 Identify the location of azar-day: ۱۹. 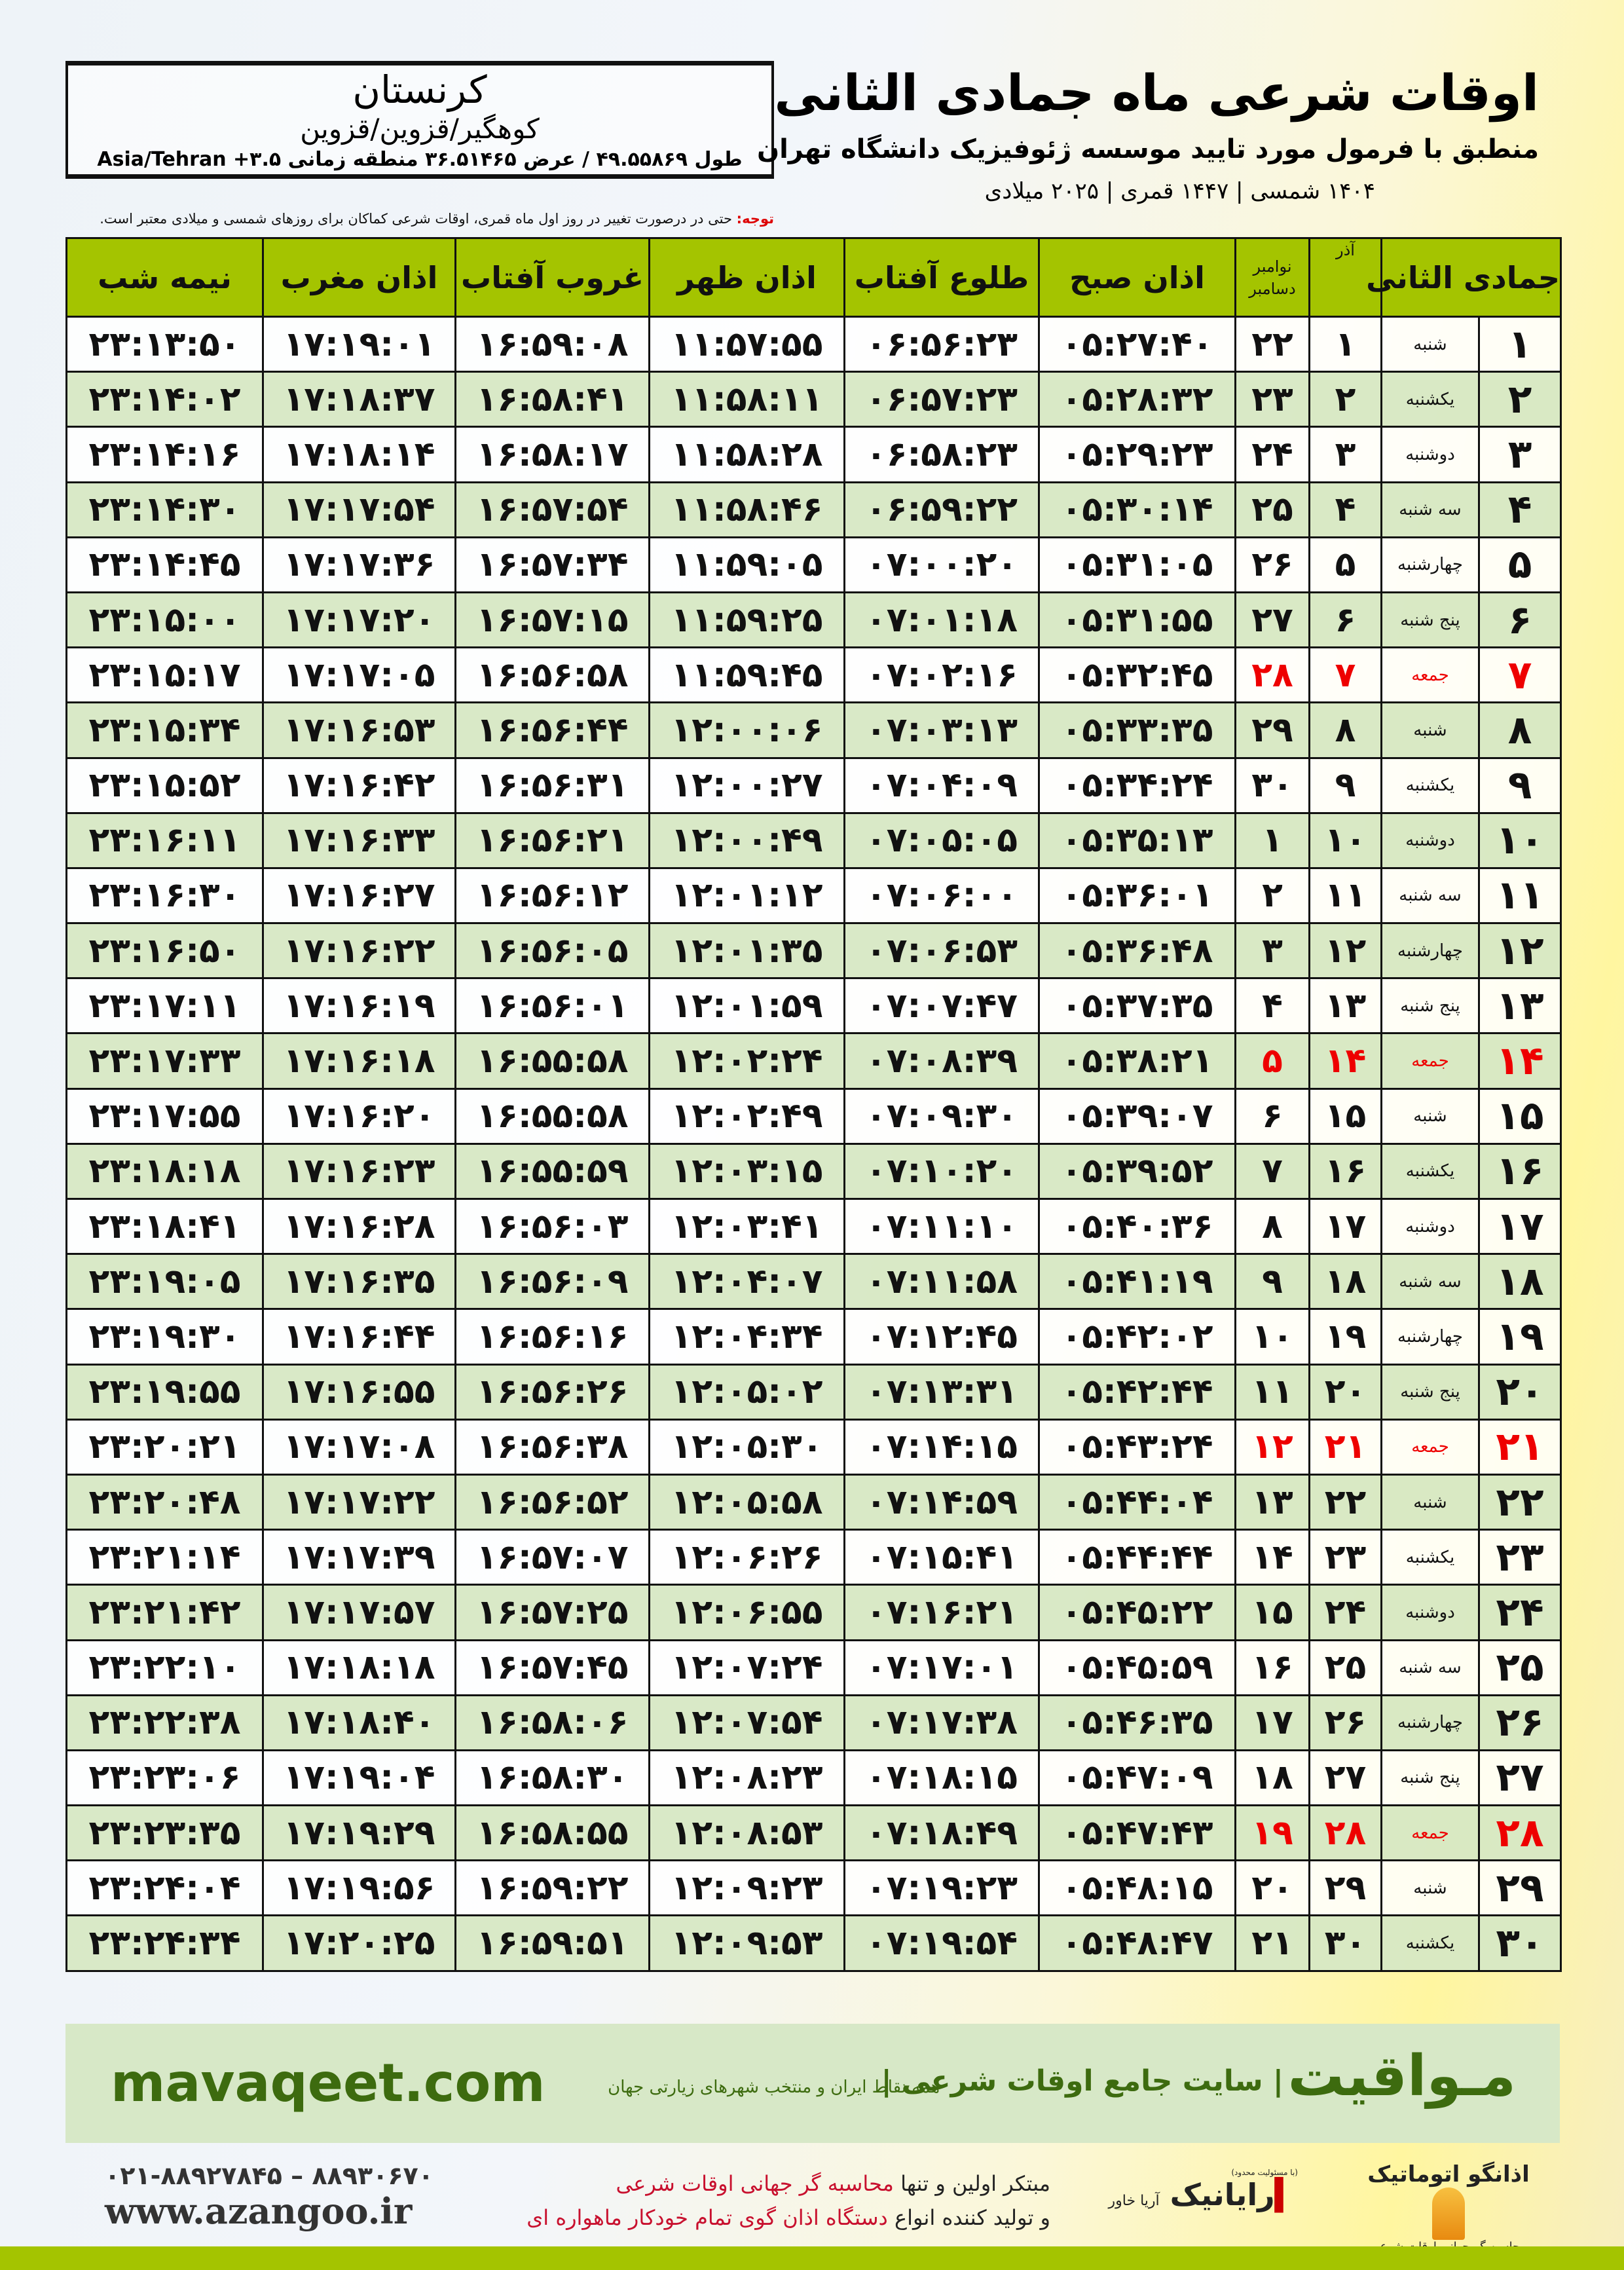
(1345, 1337).